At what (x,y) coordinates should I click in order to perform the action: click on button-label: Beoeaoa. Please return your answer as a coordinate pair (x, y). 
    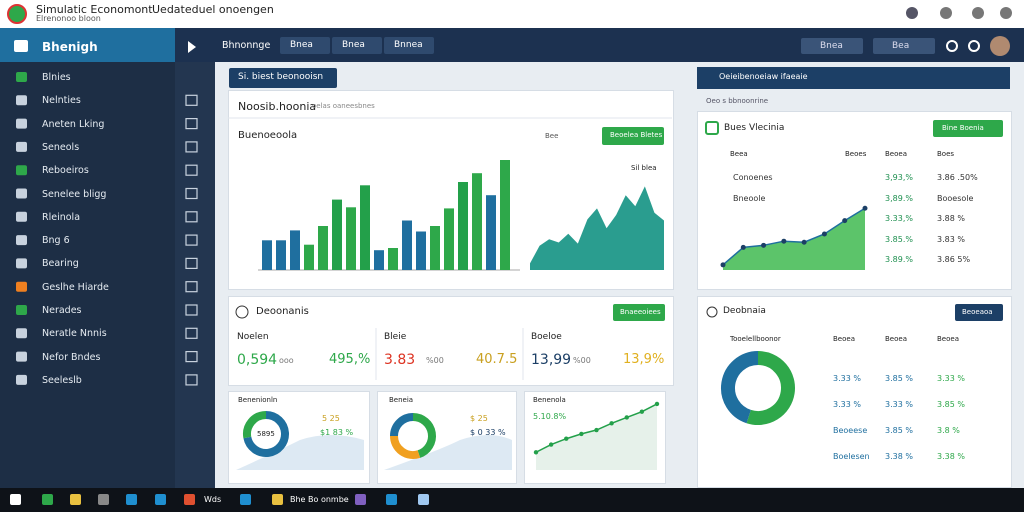
    Looking at the image, I should click on (977, 312).